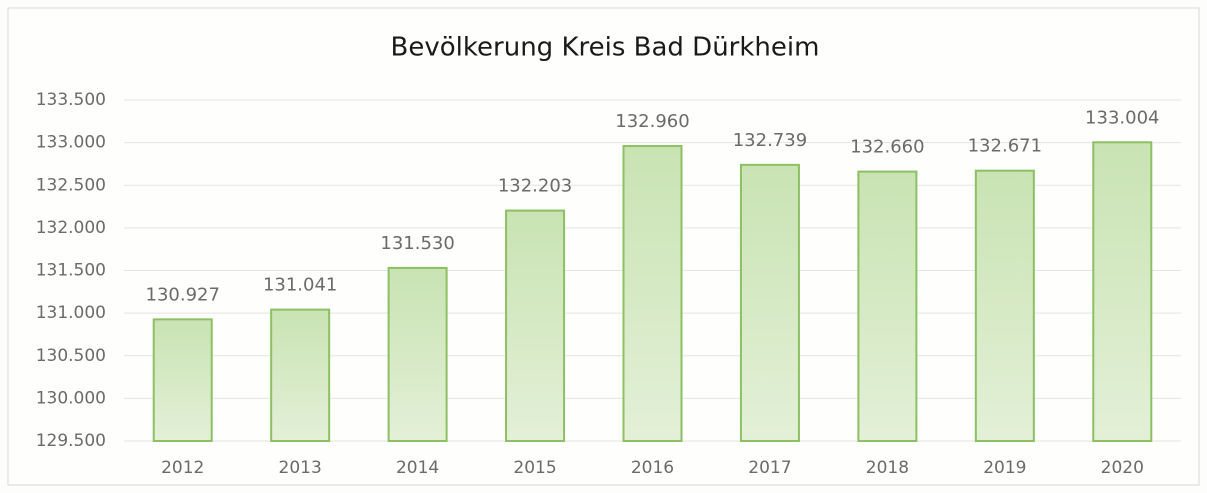  Describe the element at coordinates (71, 228) in the screenshot. I see `y-tick-label: 132.000` at that location.